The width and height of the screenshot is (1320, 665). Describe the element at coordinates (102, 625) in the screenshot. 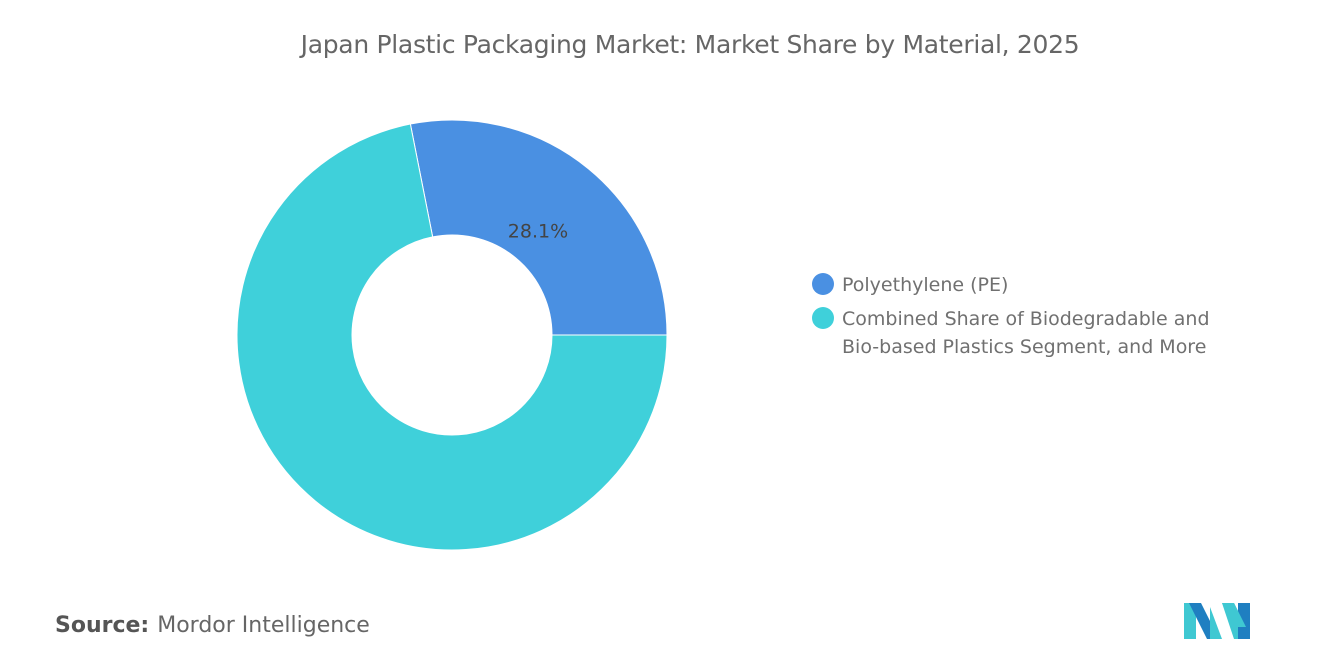

I see `source-label: Source:` at that location.